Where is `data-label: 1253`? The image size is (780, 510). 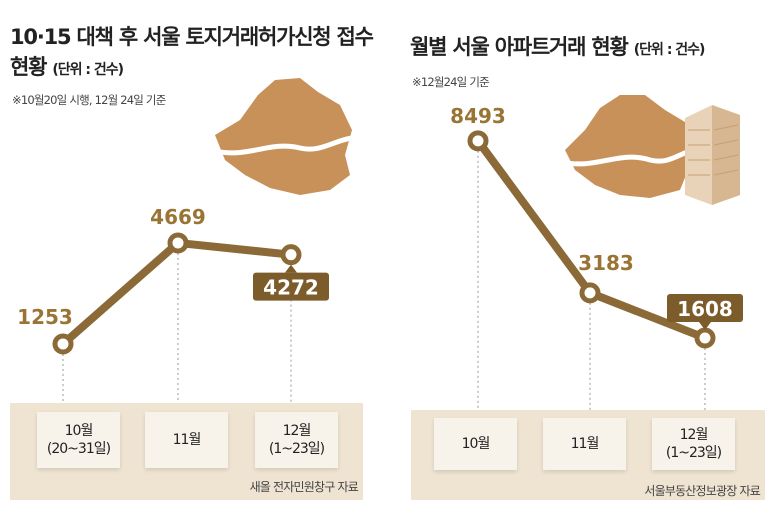
data-label: 1253 is located at coordinates (45, 317).